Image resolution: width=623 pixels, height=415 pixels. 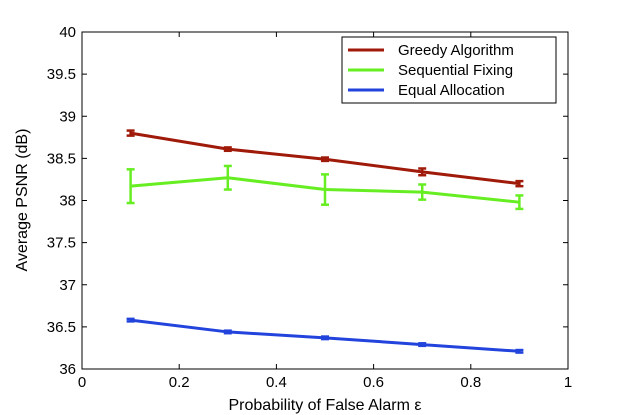 I want to click on series-greedy-algorithm, so click(x=325, y=158).